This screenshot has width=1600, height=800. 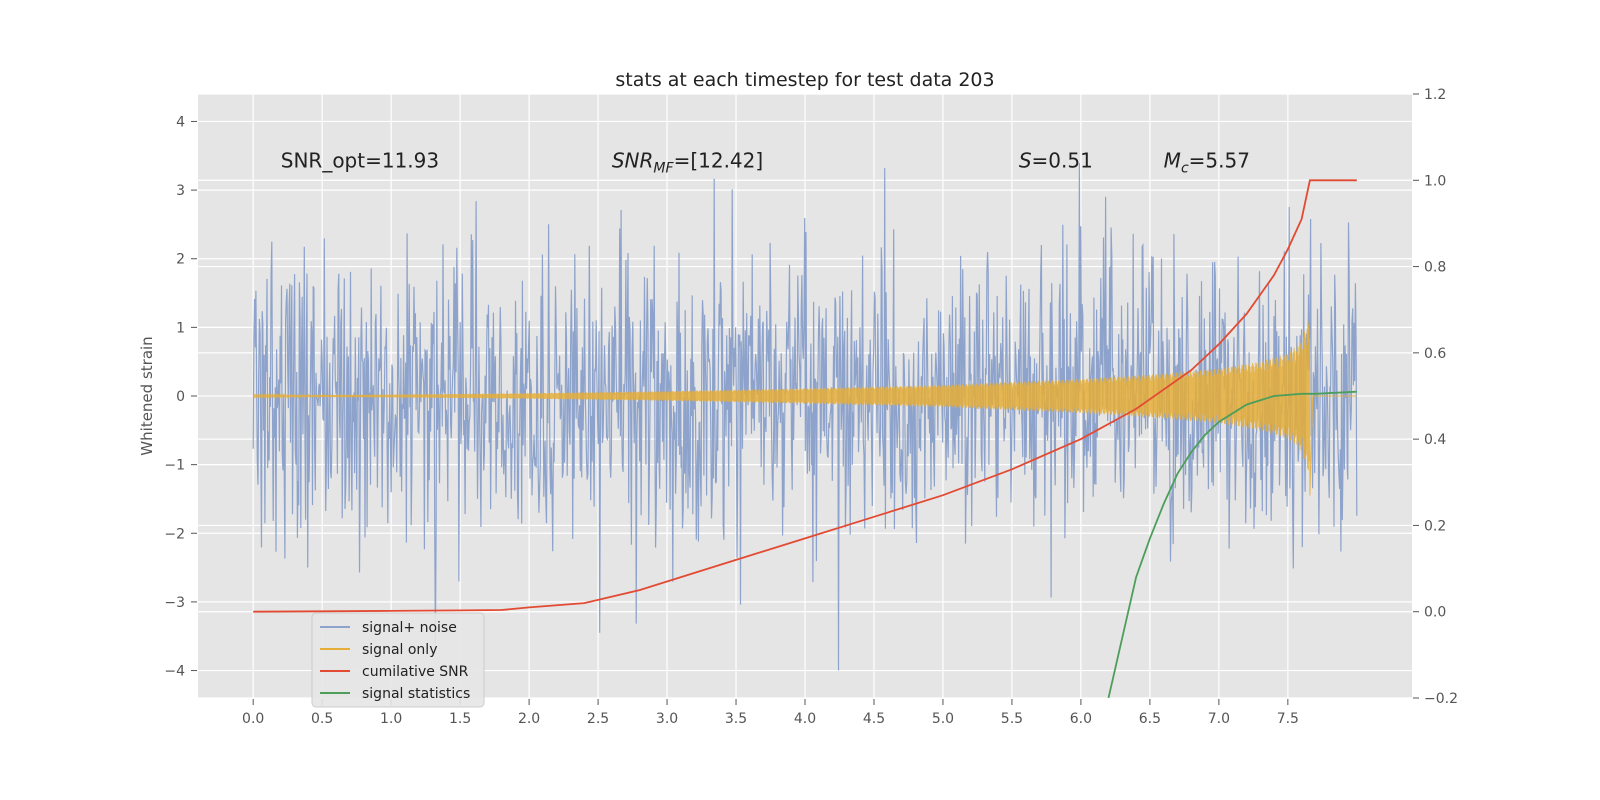 I want to click on y-tick-label: −1, so click(x=174, y=466).